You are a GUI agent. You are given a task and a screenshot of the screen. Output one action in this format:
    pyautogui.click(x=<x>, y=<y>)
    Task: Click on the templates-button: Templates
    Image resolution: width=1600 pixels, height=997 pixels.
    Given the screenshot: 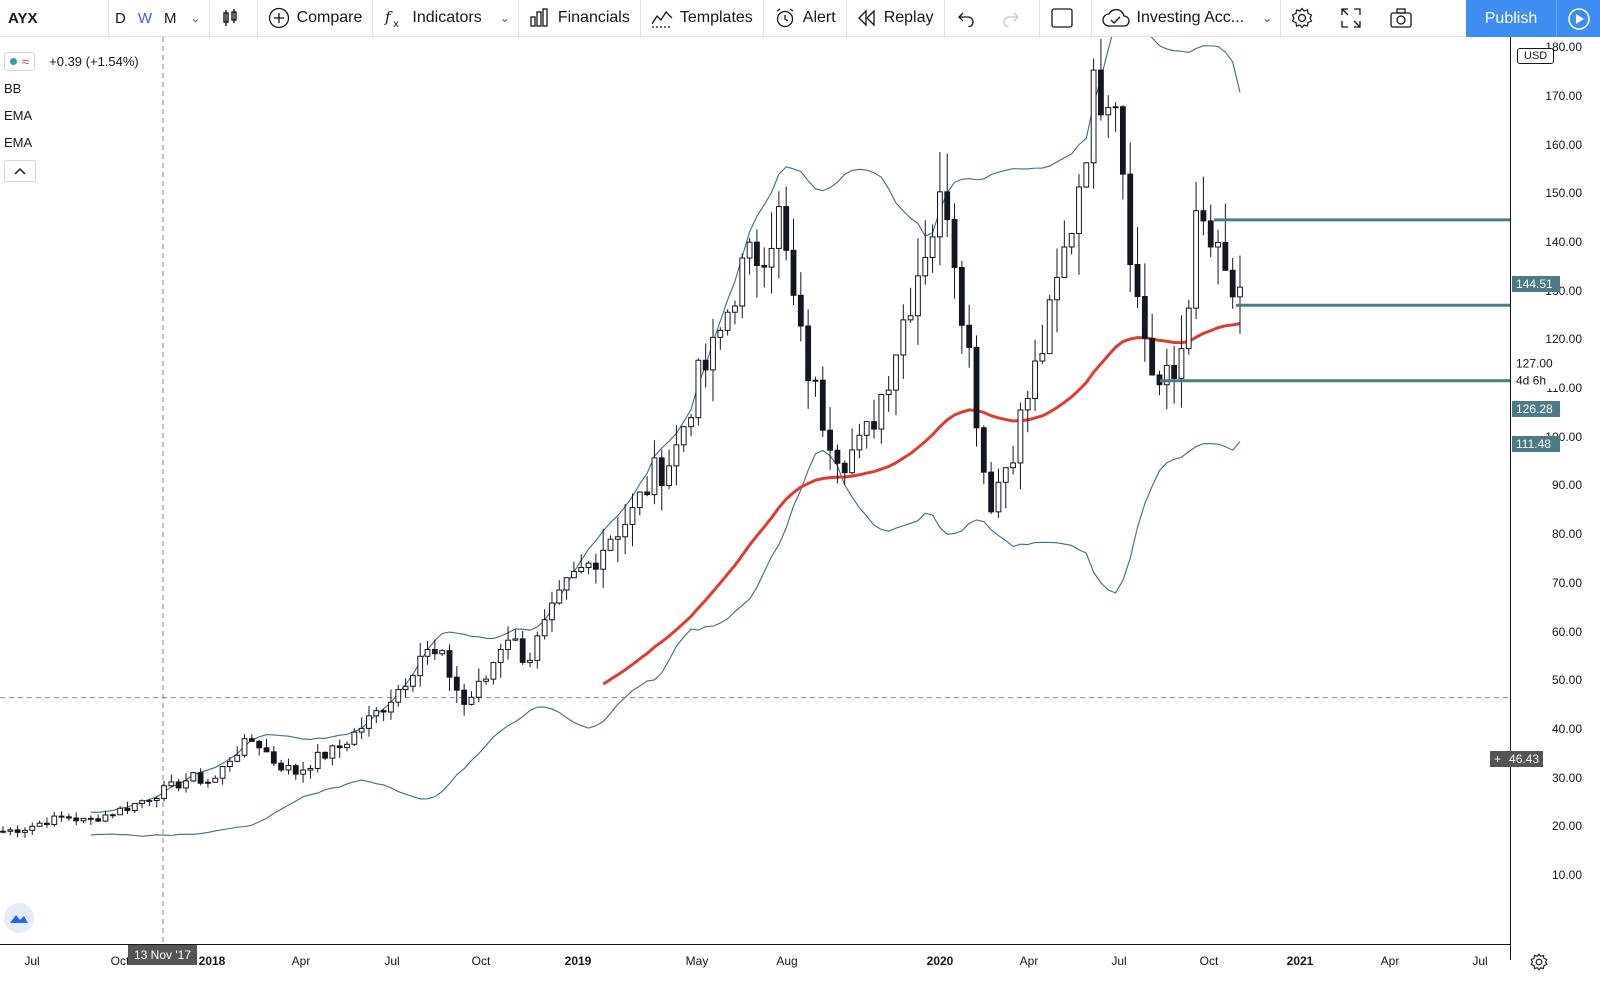 What is the action you would take?
    pyautogui.click(x=702, y=18)
    